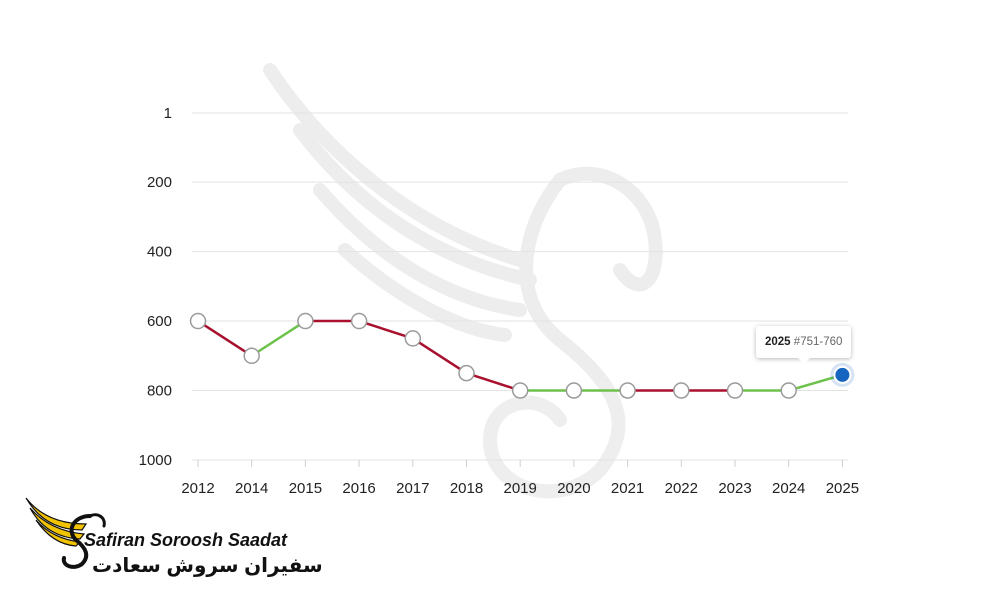  I want to click on y-tick-label: 1, so click(168, 113).